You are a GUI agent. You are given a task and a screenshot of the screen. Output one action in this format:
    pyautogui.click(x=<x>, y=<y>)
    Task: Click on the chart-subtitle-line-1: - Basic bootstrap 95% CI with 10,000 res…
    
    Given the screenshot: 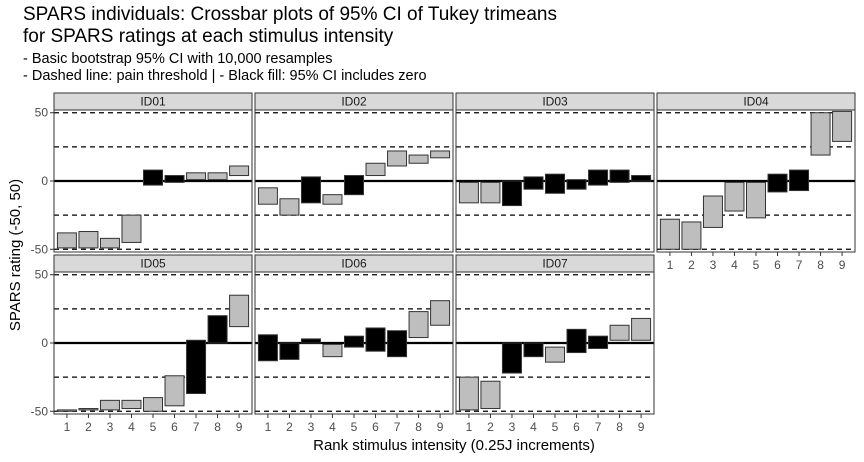 What is the action you would take?
    pyautogui.click(x=178, y=59)
    